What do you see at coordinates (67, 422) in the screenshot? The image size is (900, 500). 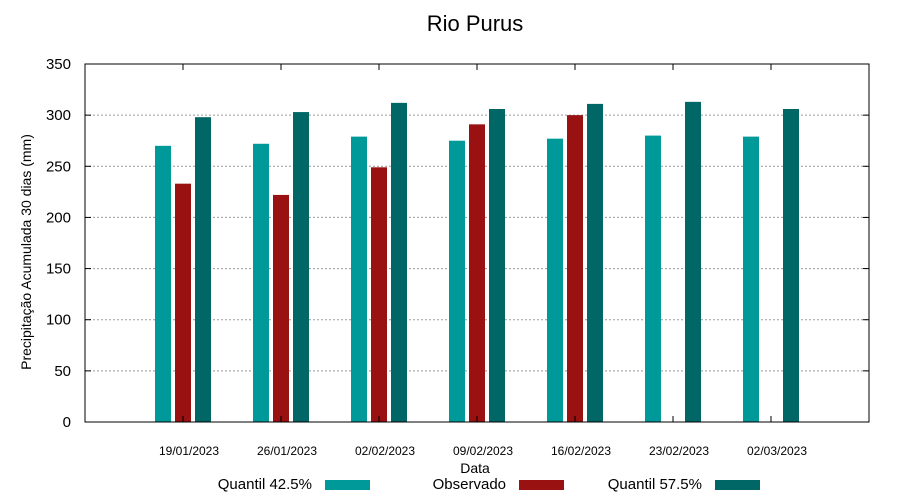 I see `y-tick-label: 0` at bounding box center [67, 422].